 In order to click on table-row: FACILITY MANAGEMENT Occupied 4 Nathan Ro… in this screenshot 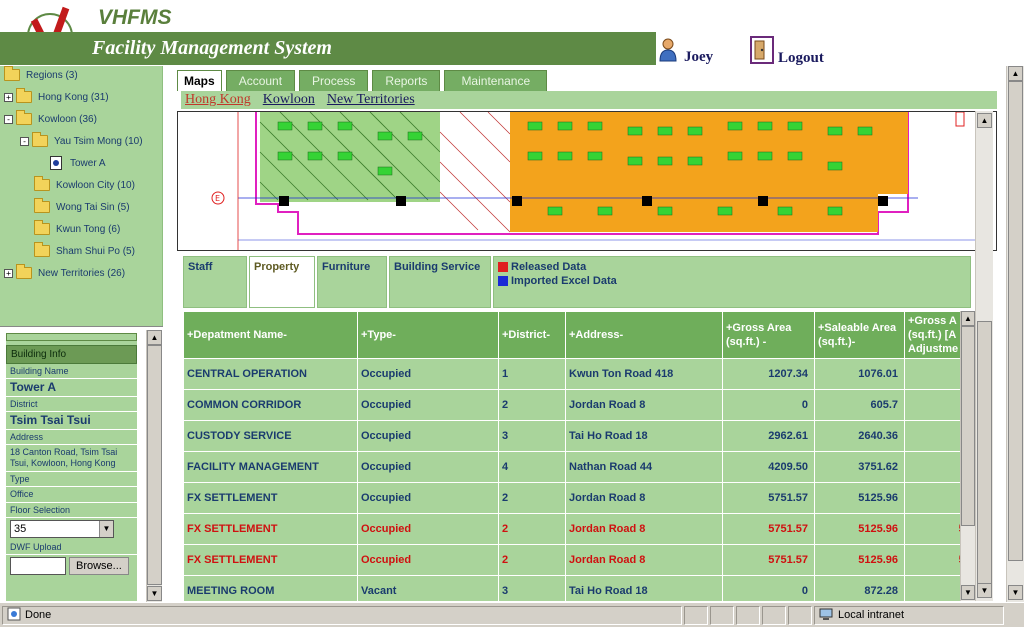, I will do `click(571, 467)`.